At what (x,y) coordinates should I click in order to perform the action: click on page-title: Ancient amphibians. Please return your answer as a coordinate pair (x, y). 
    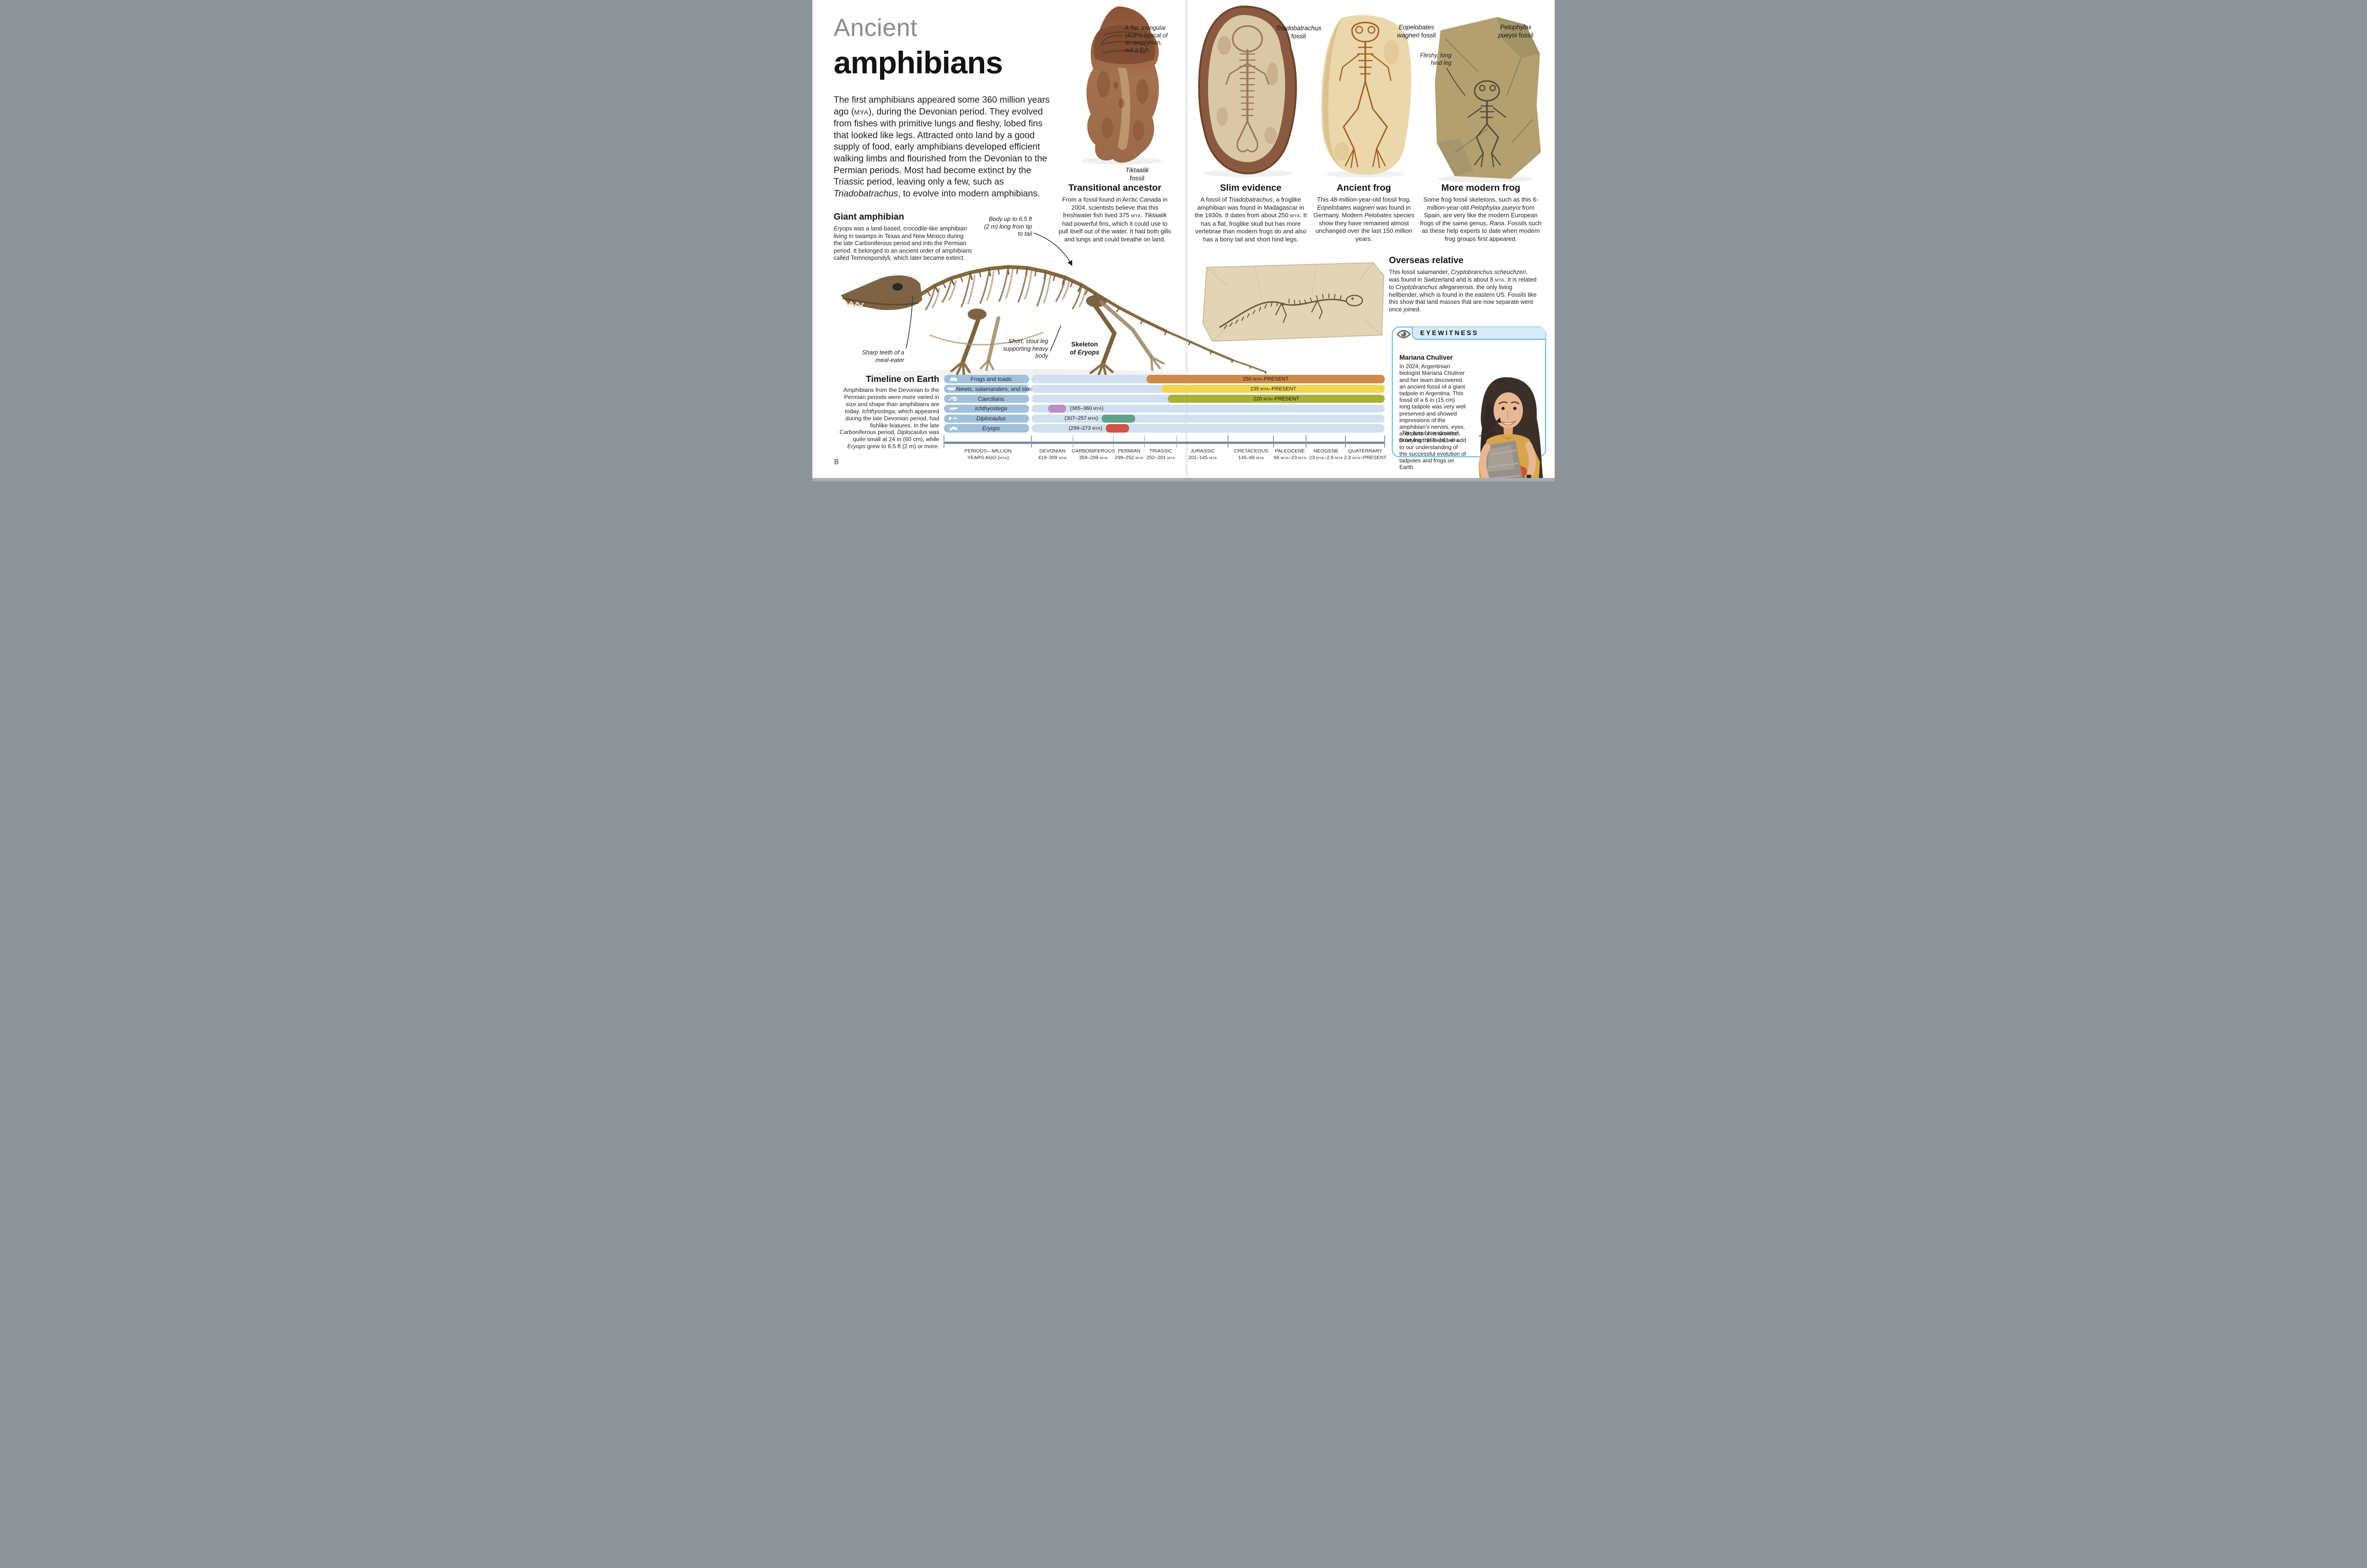
    Looking at the image, I should click on (947, 47).